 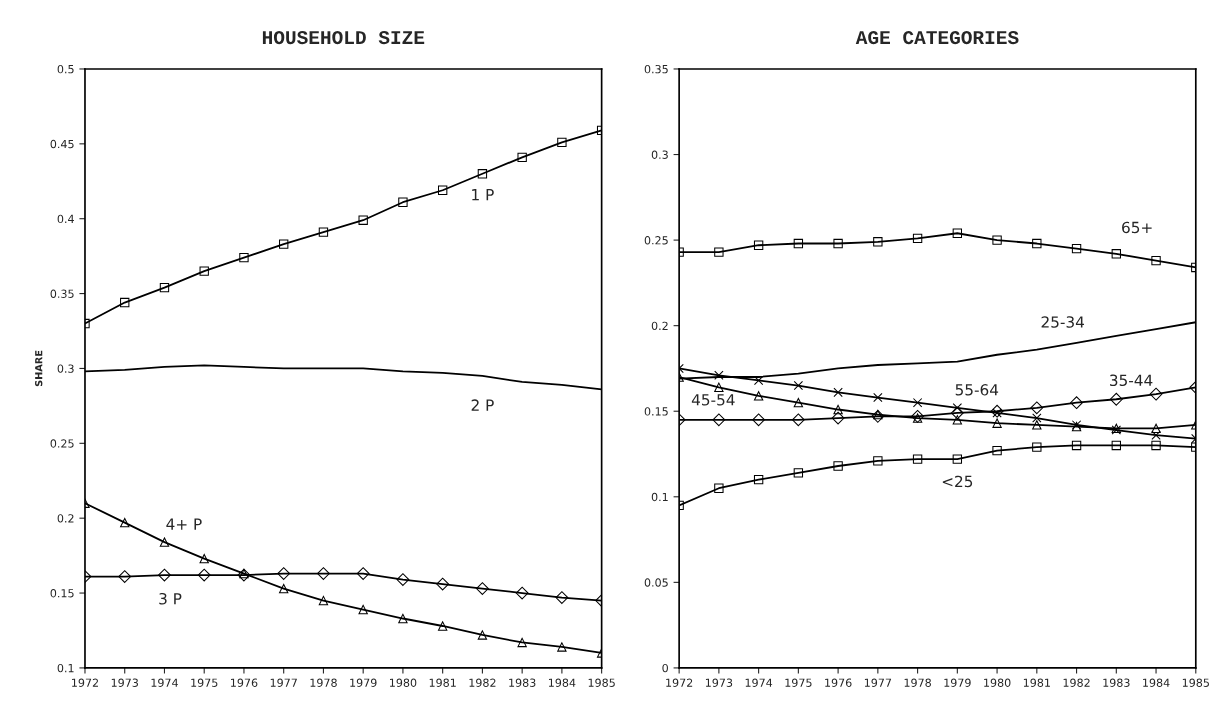 I want to click on y-tick-label: 0.15, so click(x=656, y=411).